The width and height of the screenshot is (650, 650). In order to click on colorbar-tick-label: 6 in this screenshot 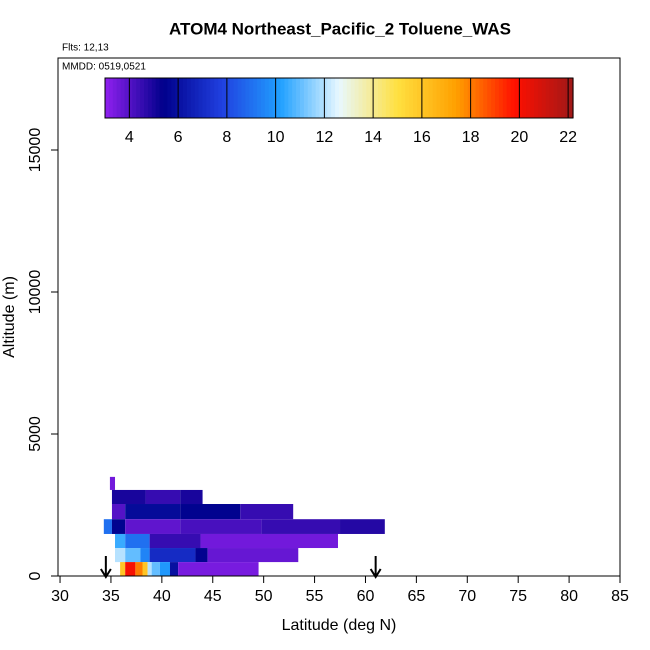, I will do `click(178, 137)`.